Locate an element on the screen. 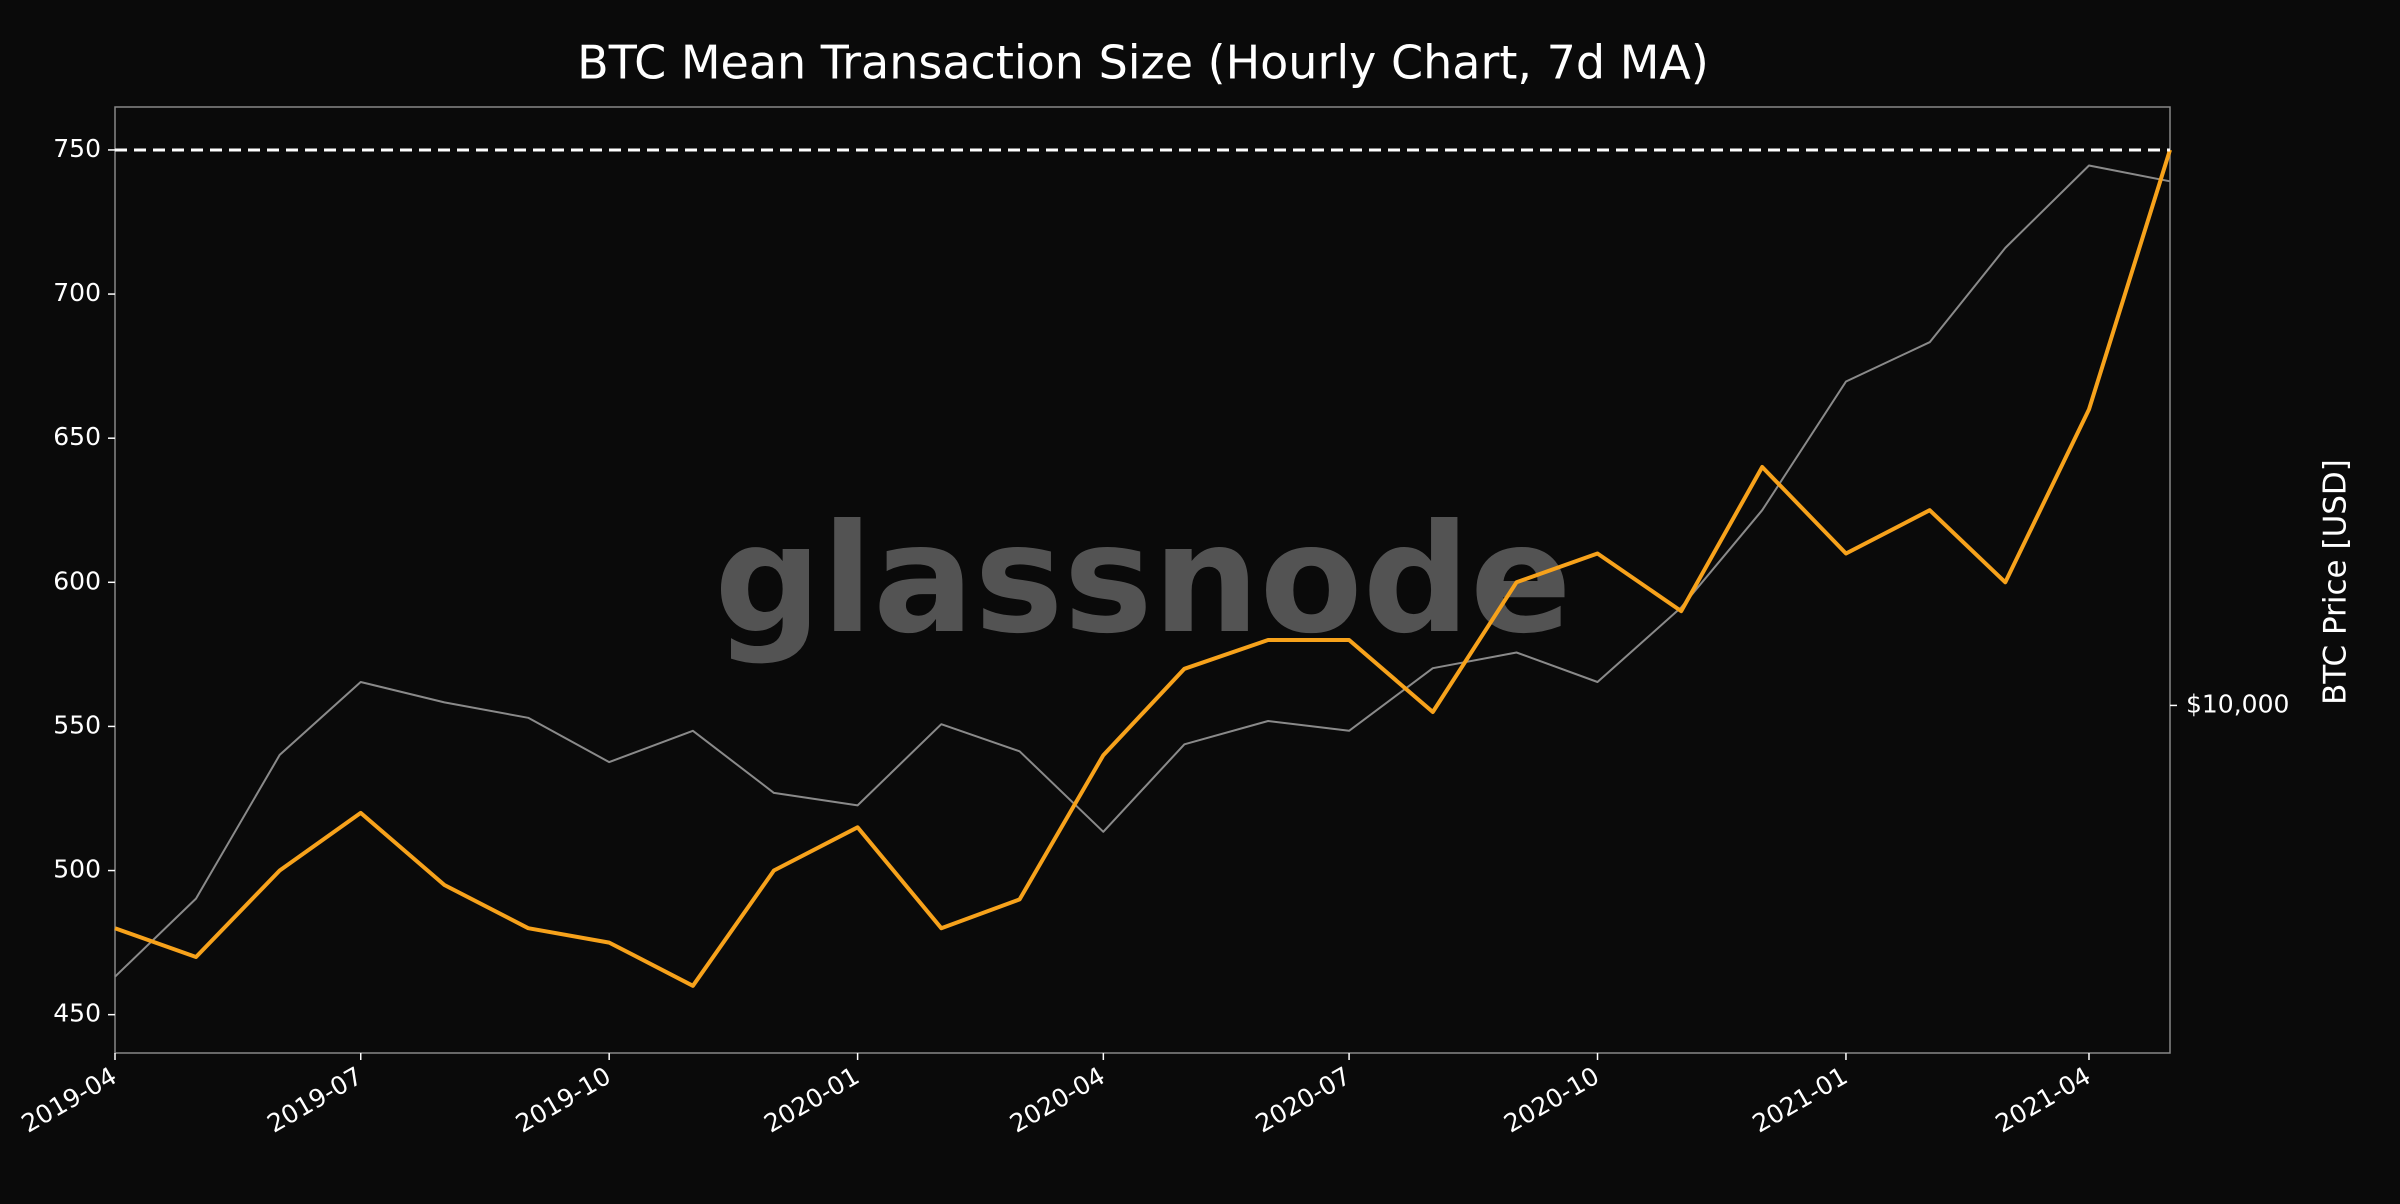  y-tick-label: 500 is located at coordinates (77, 869).